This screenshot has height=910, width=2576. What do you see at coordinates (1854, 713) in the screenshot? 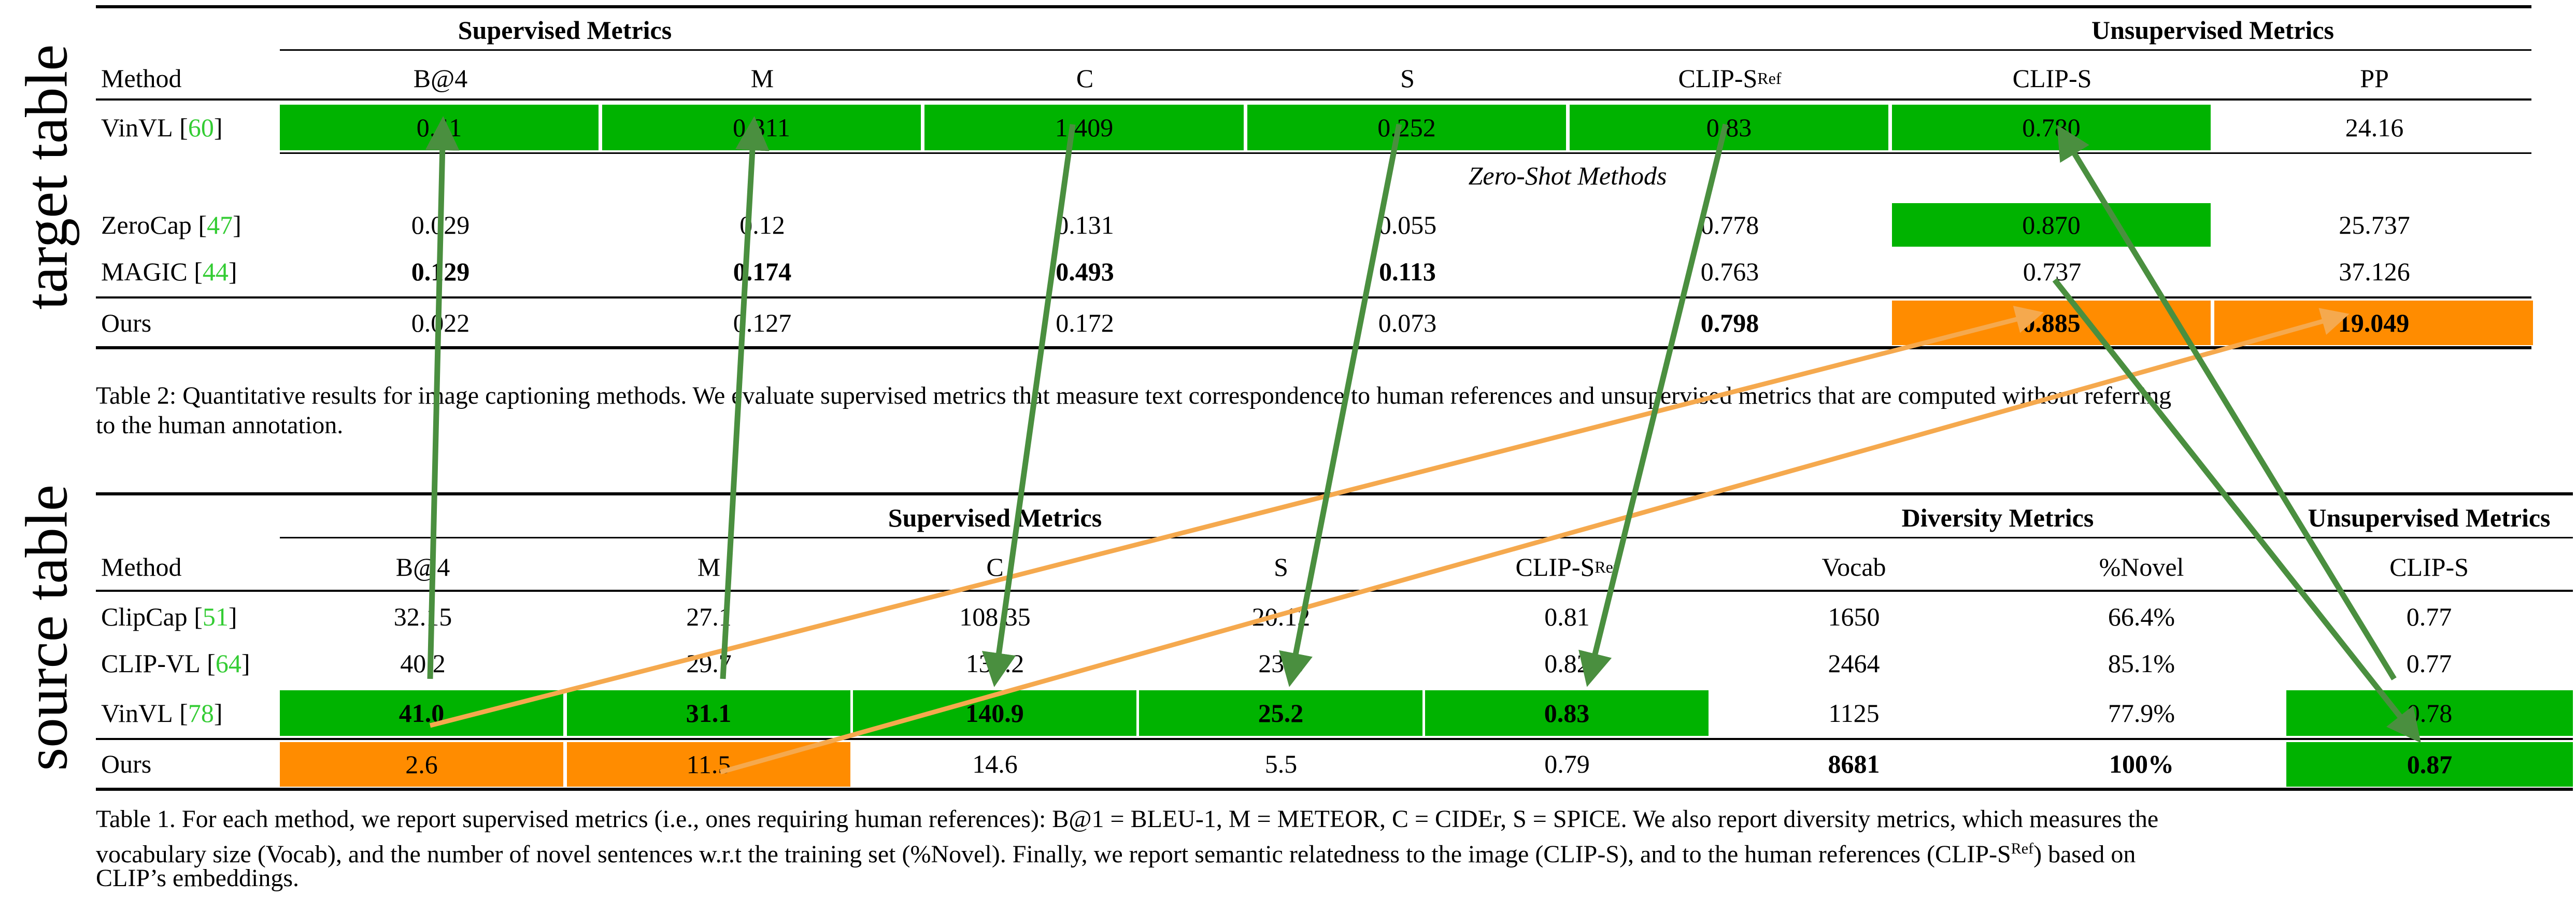
I see `source-vinvl-vocab: 1125` at bounding box center [1854, 713].